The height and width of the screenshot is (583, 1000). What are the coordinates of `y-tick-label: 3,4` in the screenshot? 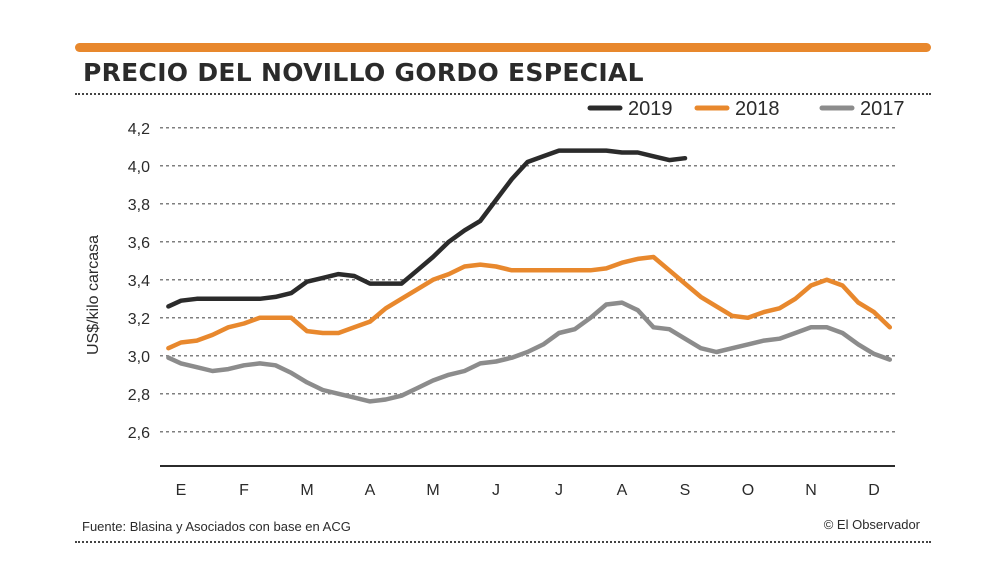 It's located at (139, 281).